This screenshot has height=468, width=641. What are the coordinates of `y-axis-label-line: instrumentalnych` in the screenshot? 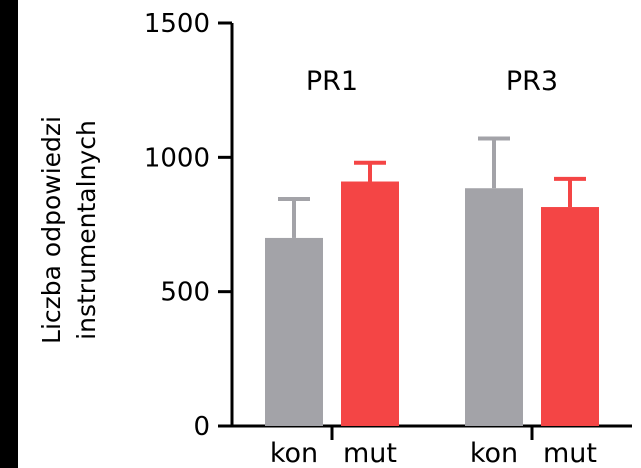 It's located at (86, 230).